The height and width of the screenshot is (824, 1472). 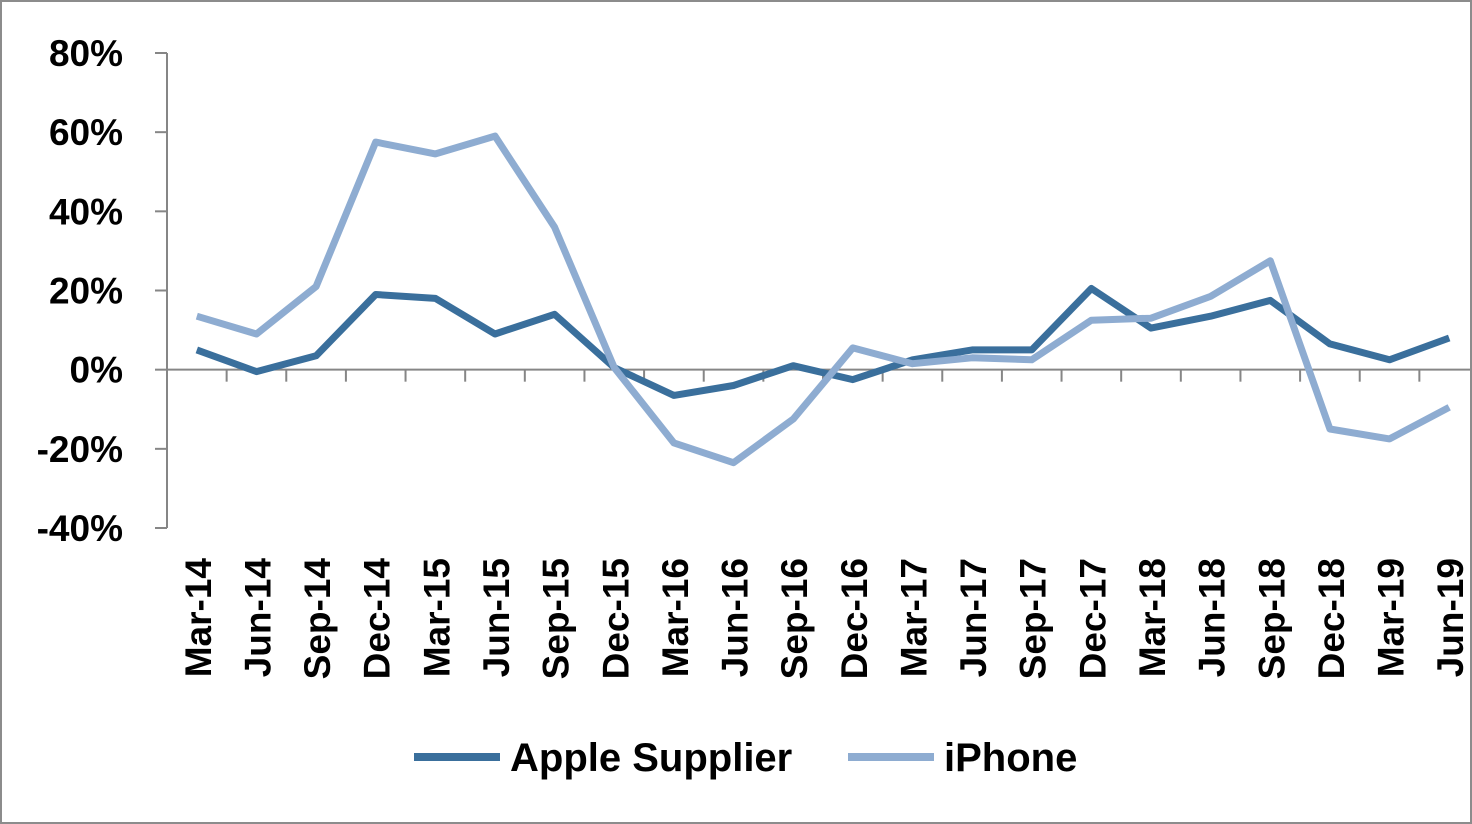 I want to click on x-tick-label: Jun-18, so click(x=1212, y=617).